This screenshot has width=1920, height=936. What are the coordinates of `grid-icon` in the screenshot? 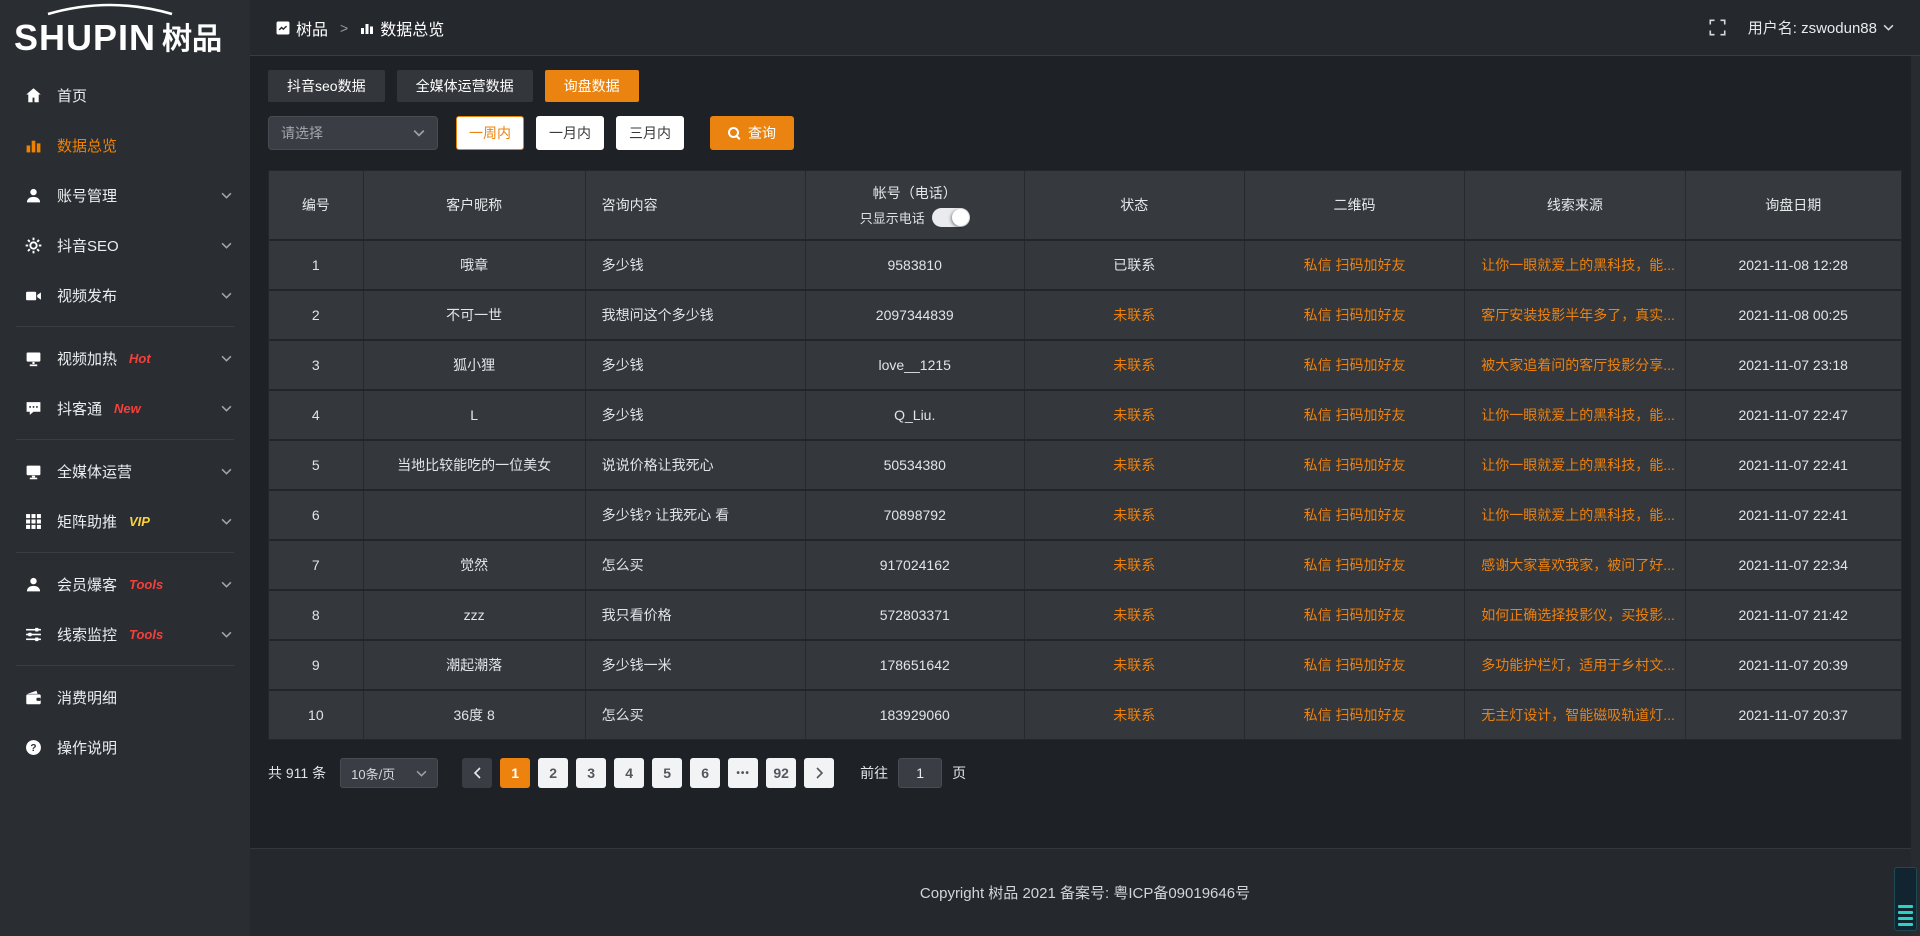 It's located at (33, 521).